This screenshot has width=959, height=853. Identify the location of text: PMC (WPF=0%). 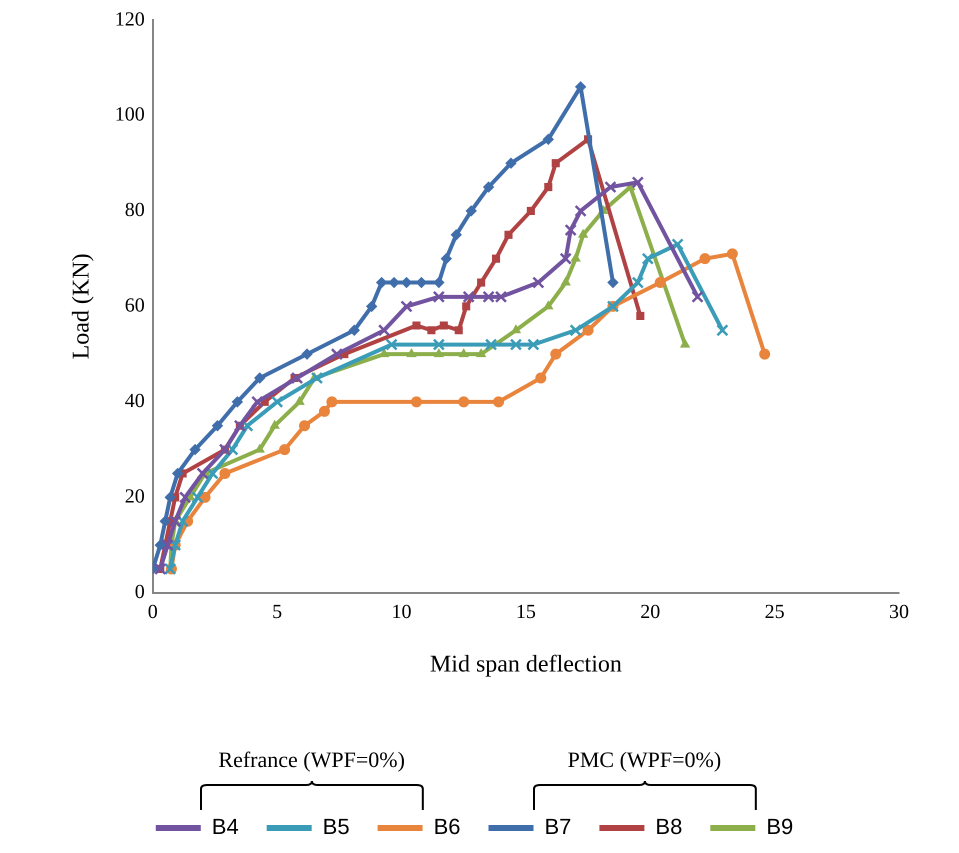
(645, 760).